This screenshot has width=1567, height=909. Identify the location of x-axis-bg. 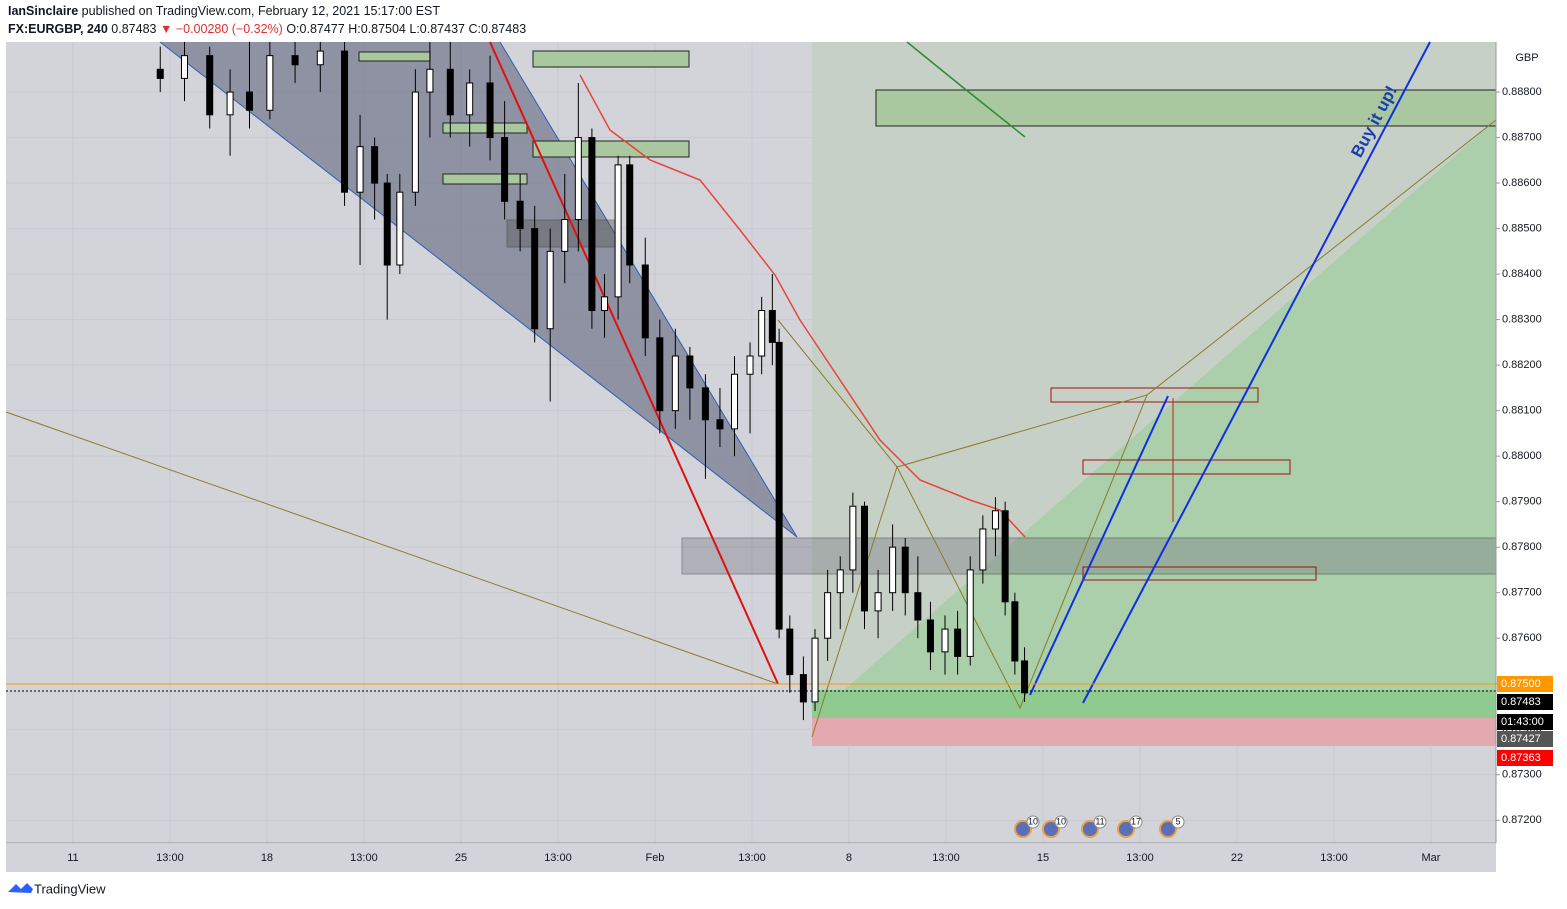
(751, 858).